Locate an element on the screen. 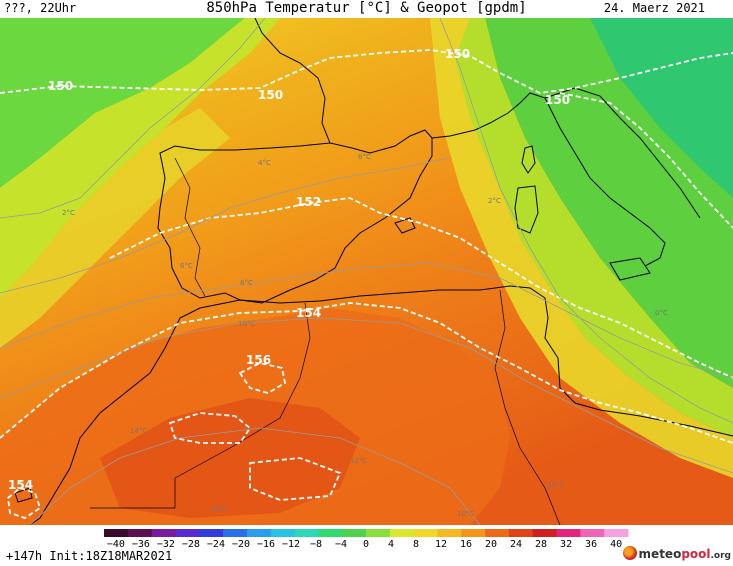  yellow-band-west is located at coordinates (115, 228).